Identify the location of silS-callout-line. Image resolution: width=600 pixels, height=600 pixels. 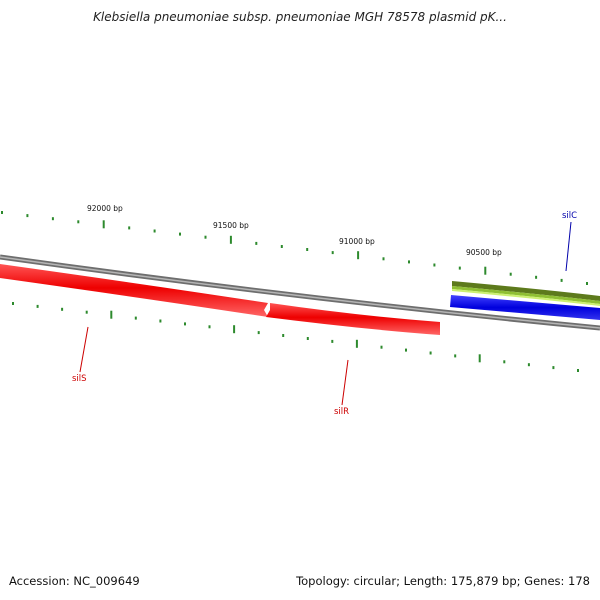
(84, 349).